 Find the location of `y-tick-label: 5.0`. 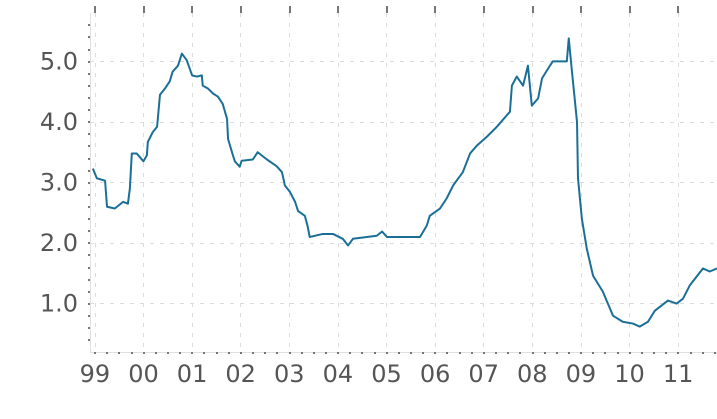

y-tick-label: 5.0 is located at coordinates (59, 61).